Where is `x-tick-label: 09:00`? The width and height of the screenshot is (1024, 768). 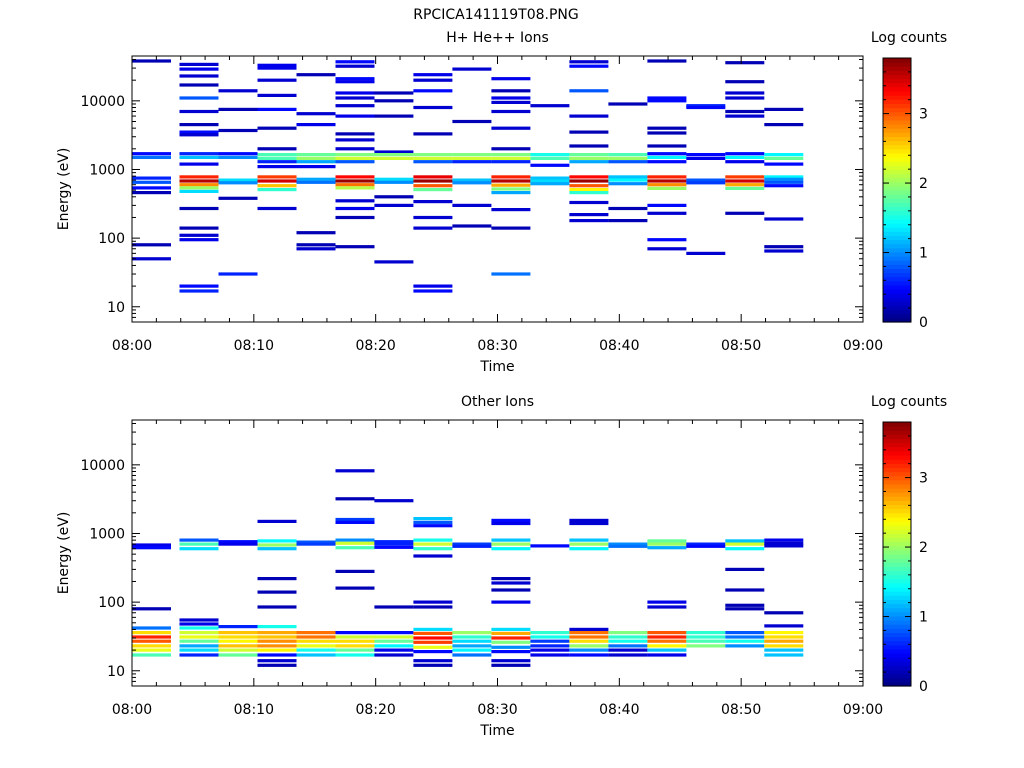
x-tick-label: 09:00 is located at coordinates (863, 346).